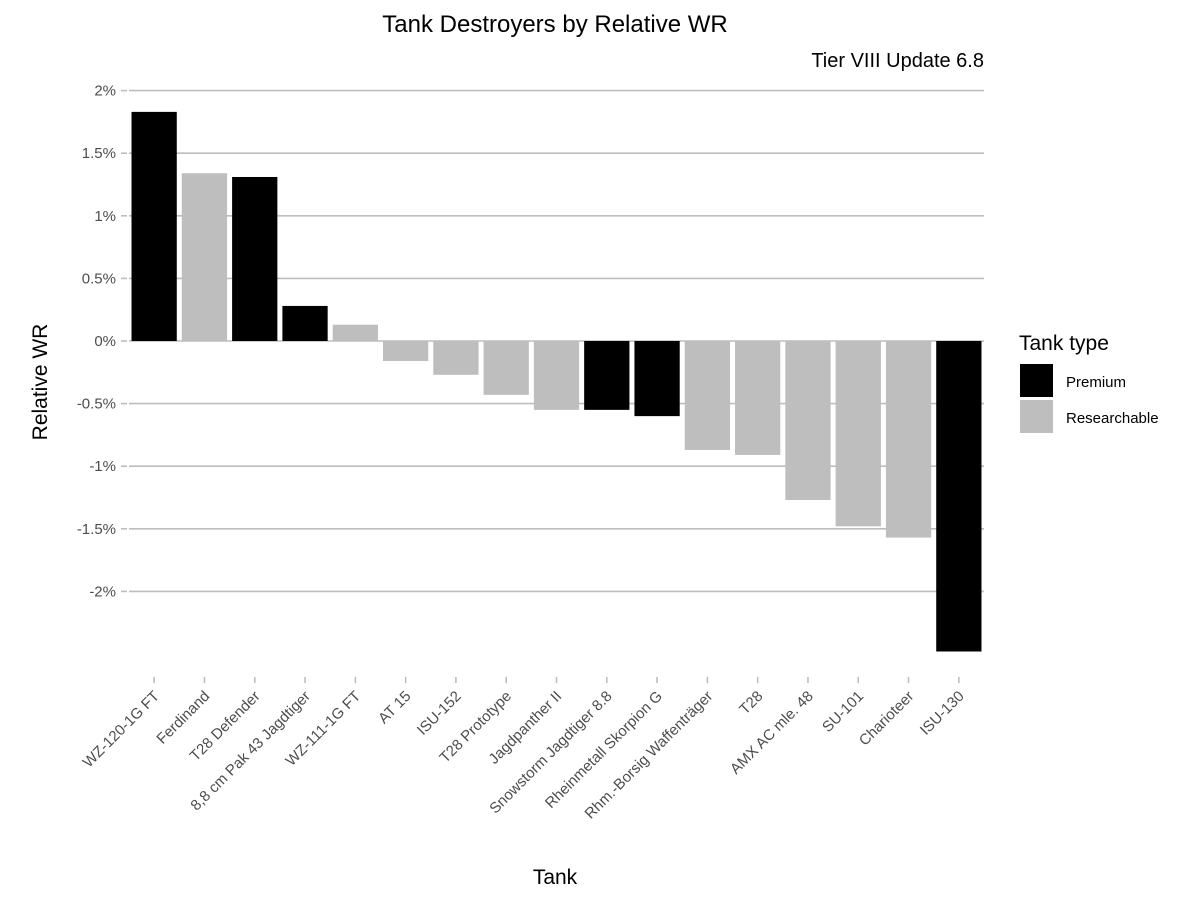  I want to click on x-tick-label: ISU-152, so click(439, 713).